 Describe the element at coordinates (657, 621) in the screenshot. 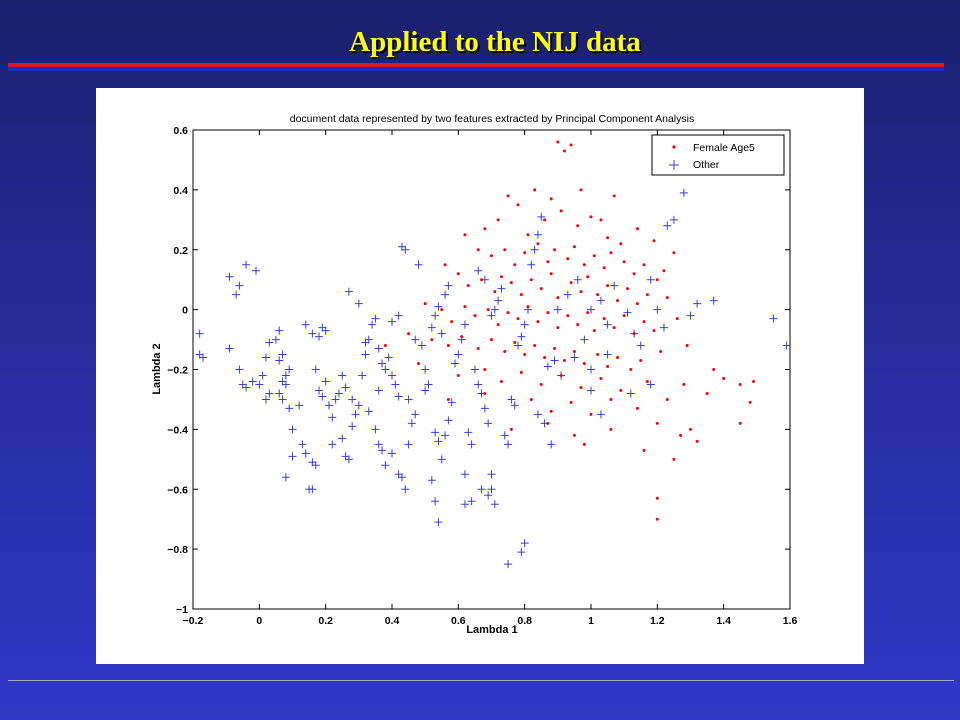

I see `x-tick-label: 1.2` at that location.